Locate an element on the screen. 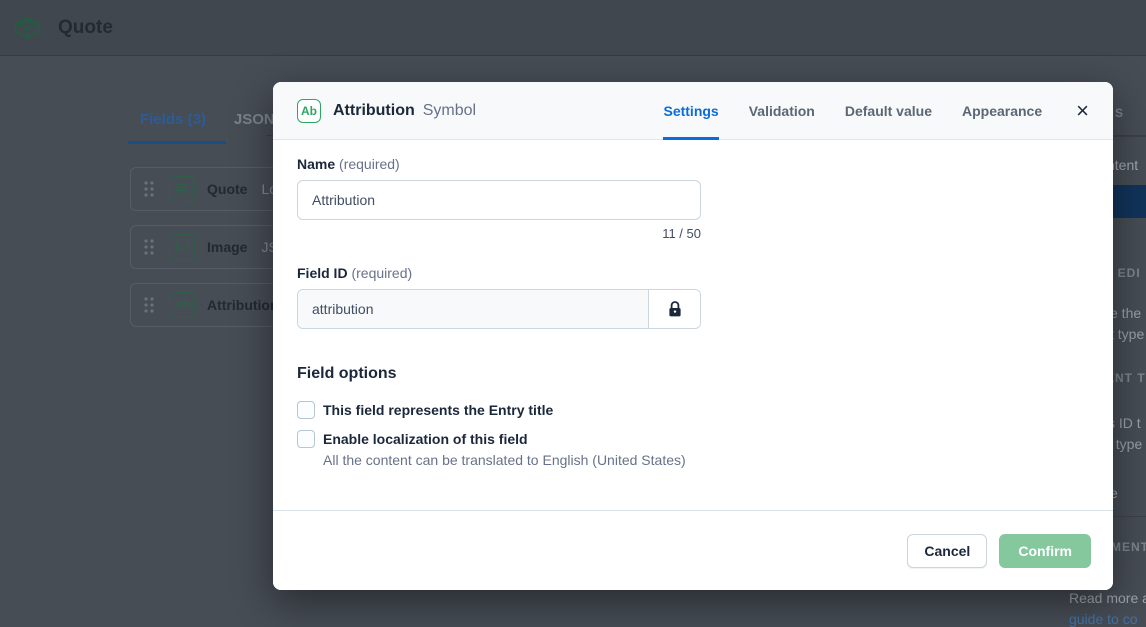 This screenshot has width=1146, height=627. name-label: Name (required) is located at coordinates (693, 164).